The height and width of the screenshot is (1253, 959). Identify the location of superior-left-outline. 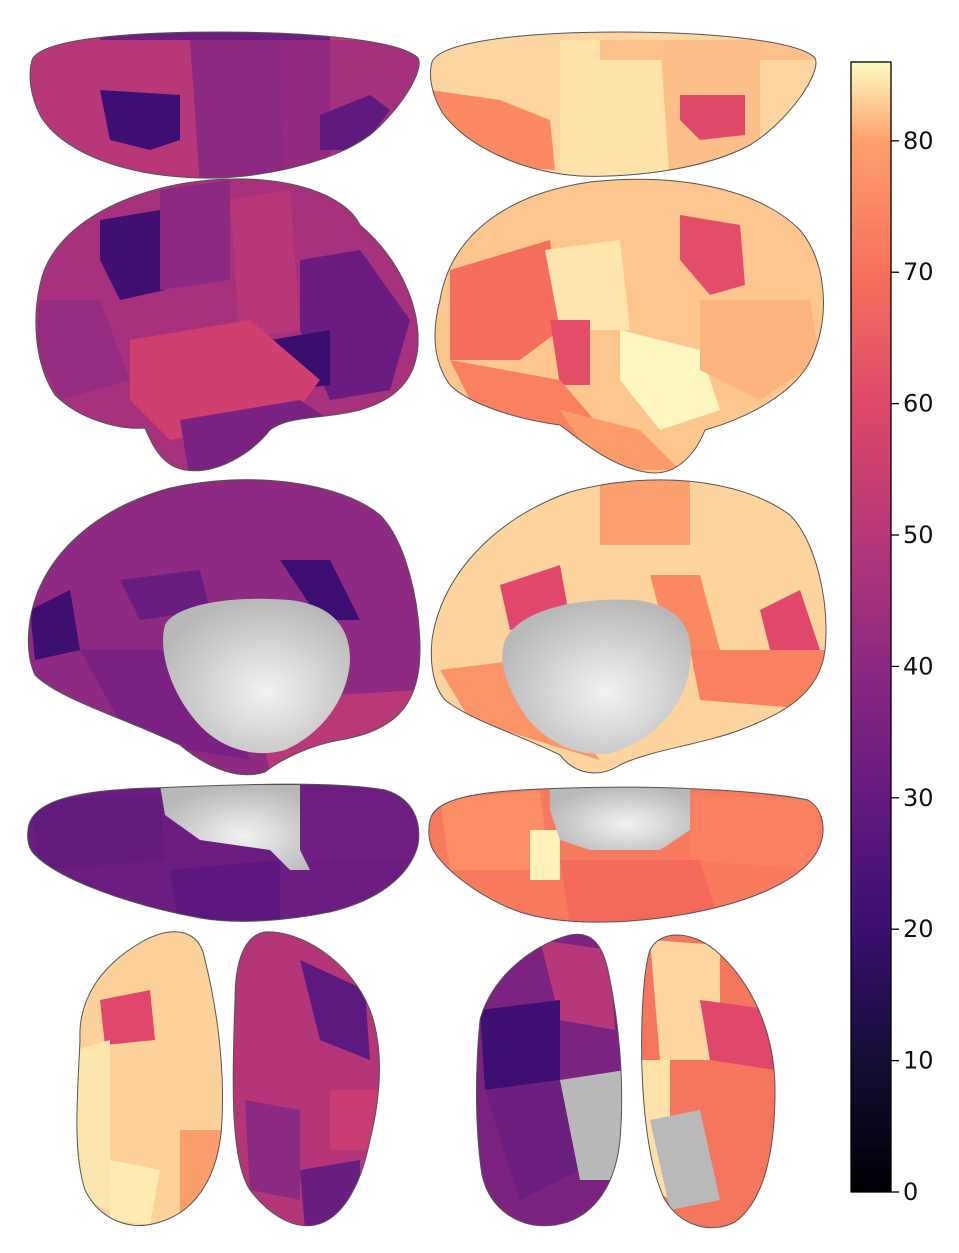
(224, 105).